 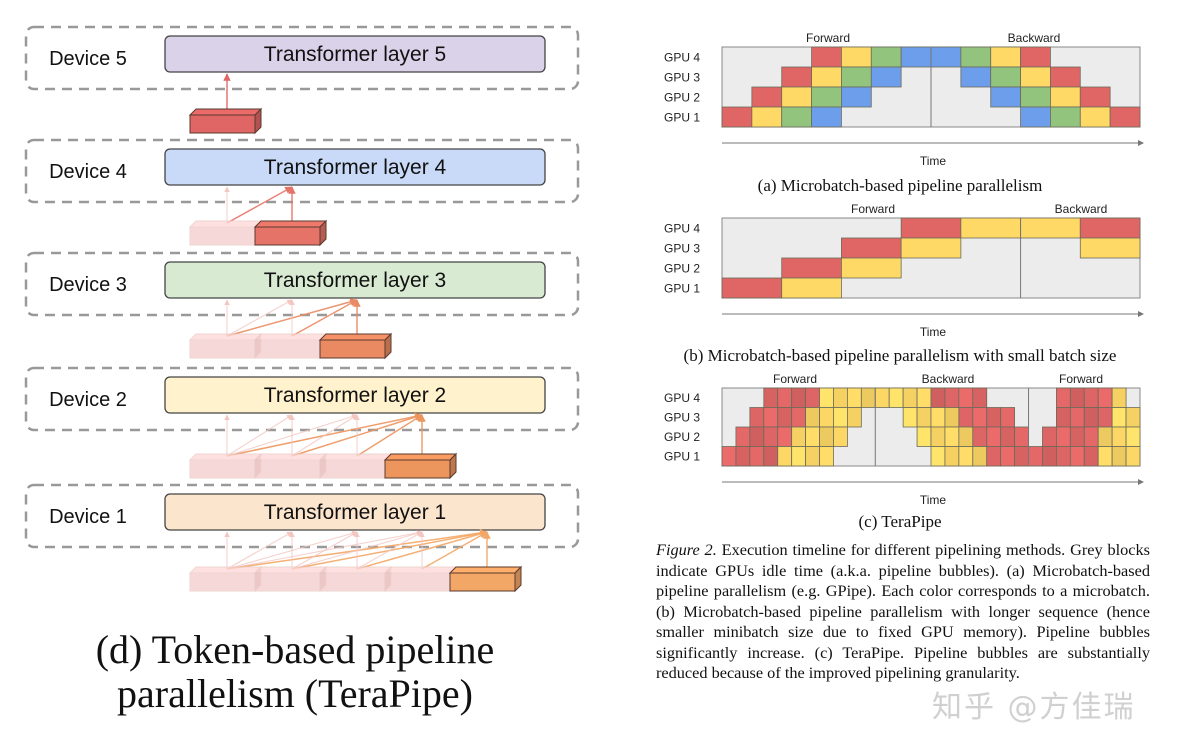 I want to click on diagram-caption-line2: parallelism (TeraPipe), so click(x=295, y=693).